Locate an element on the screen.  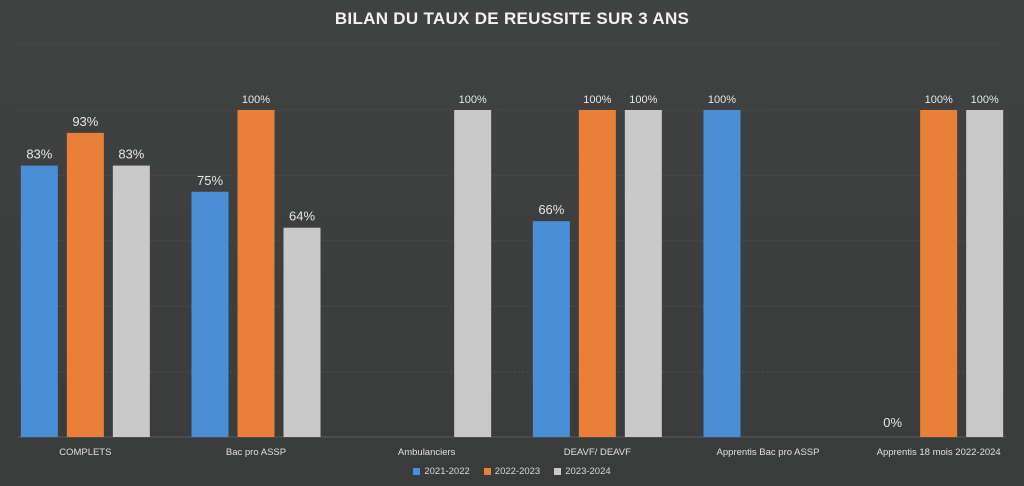
x-tick-label-5: Apprentis Bac pro ASSP is located at coordinates (768, 452).